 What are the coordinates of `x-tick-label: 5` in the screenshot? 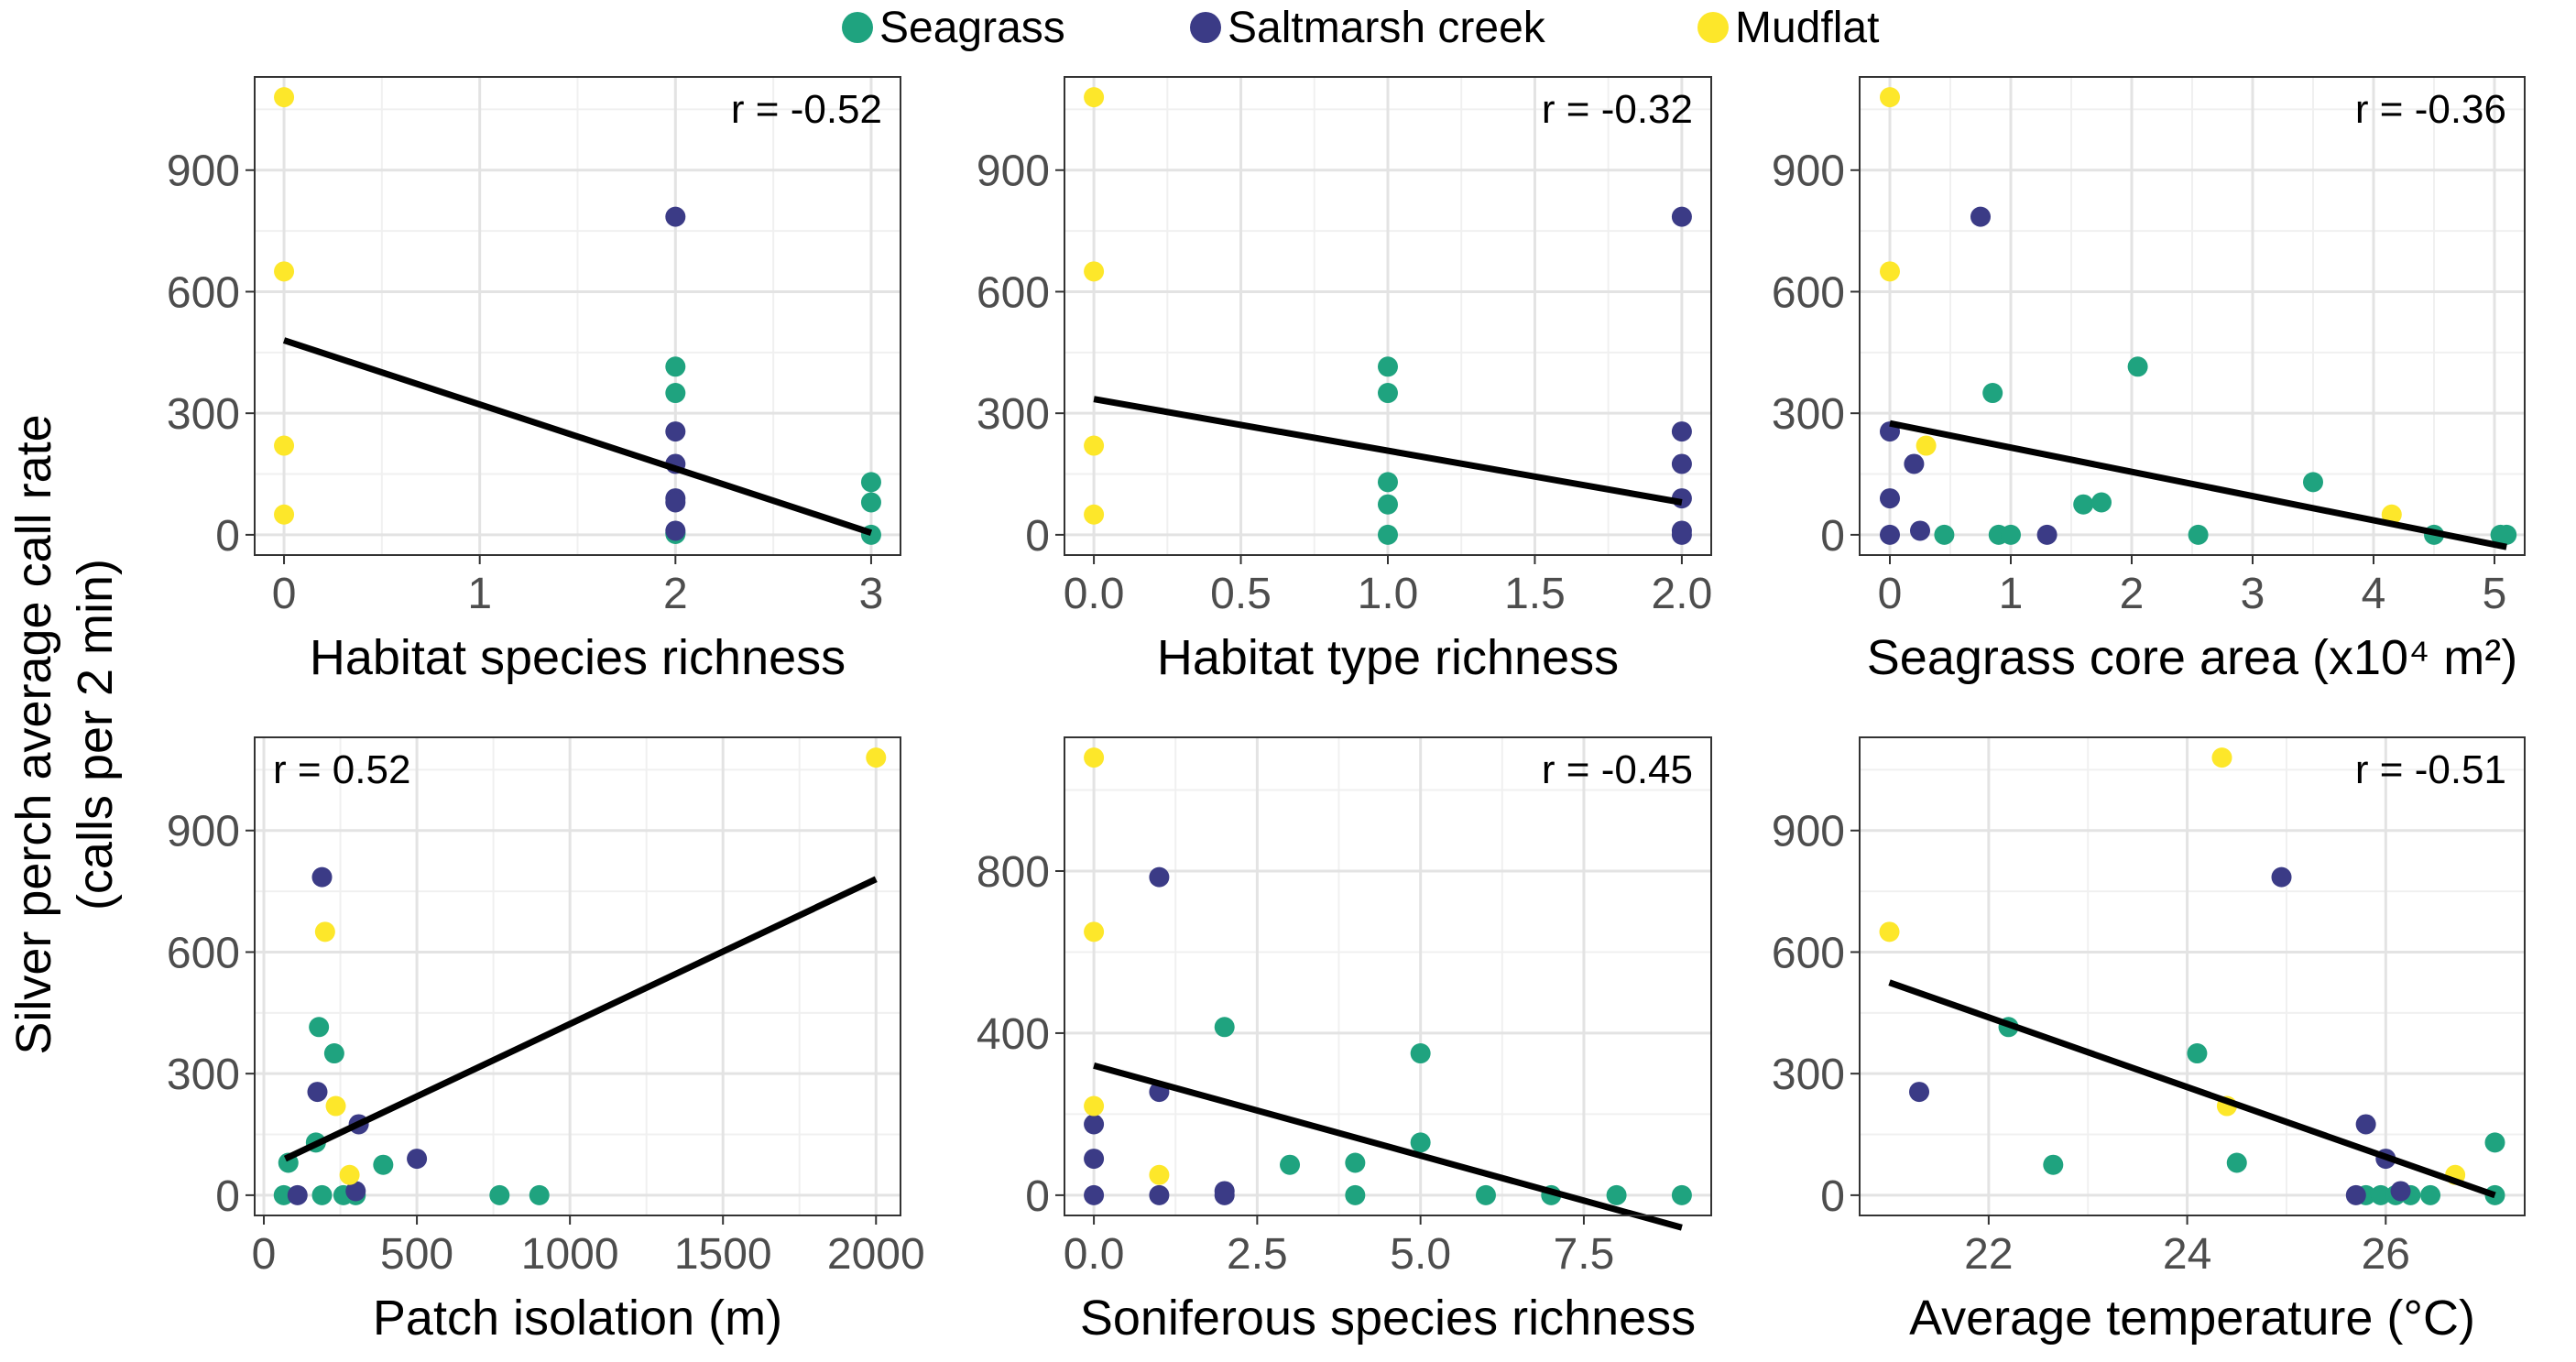 It's located at (2495, 594).